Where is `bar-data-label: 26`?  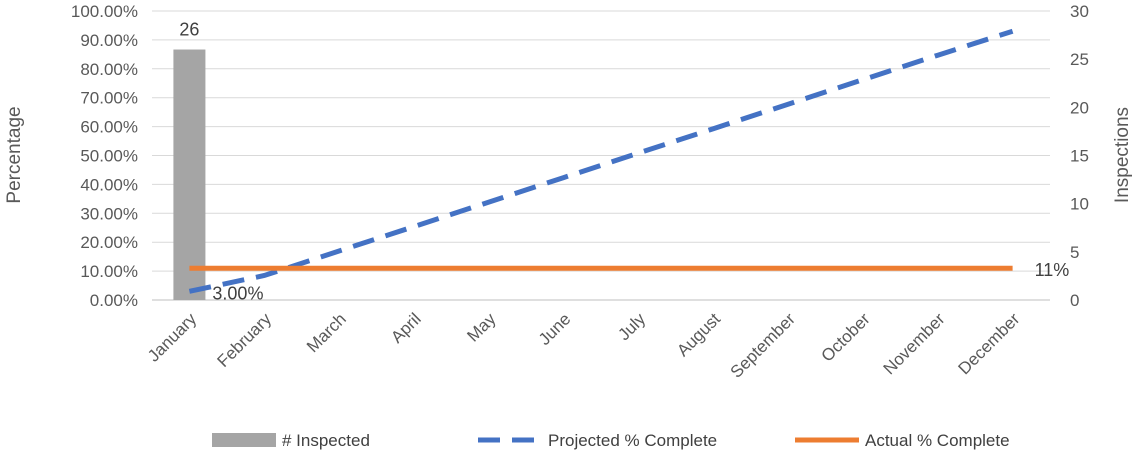 bar-data-label: 26 is located at coordinates (189, 30).